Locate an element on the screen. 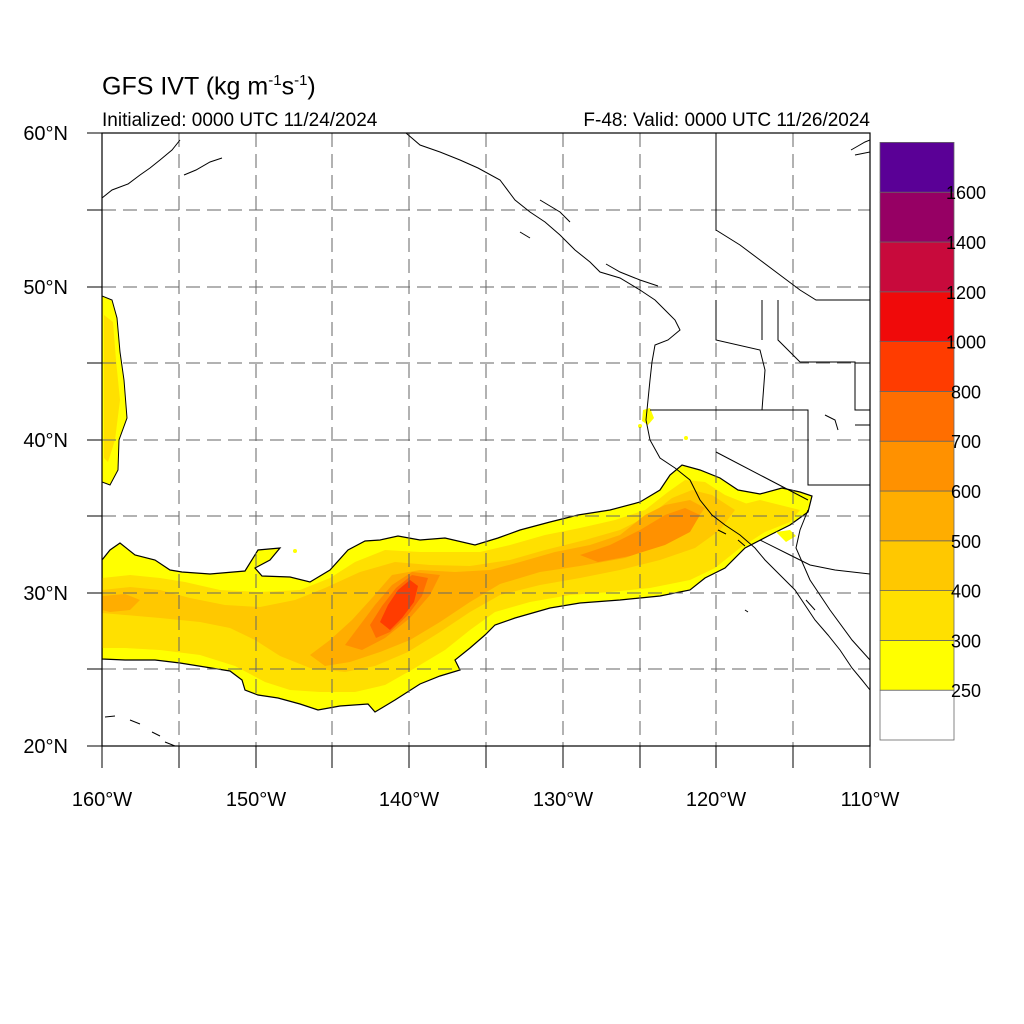 The image size is (1024, 1024). colorbar-label: 700 is located at coordinates (966, 442).